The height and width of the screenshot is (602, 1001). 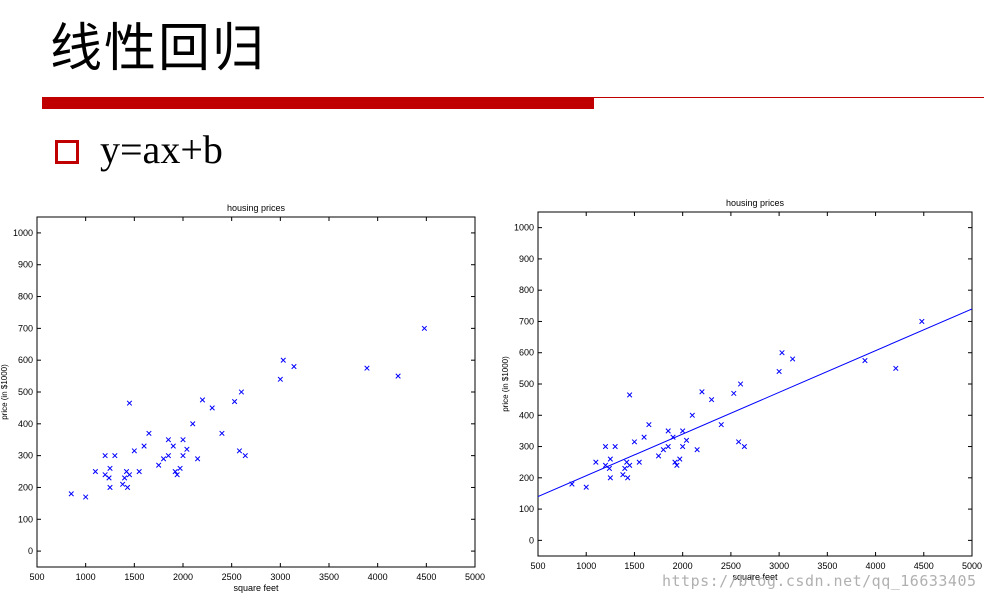 I want to click on title-underline-thin, so click(x=789, y=97).